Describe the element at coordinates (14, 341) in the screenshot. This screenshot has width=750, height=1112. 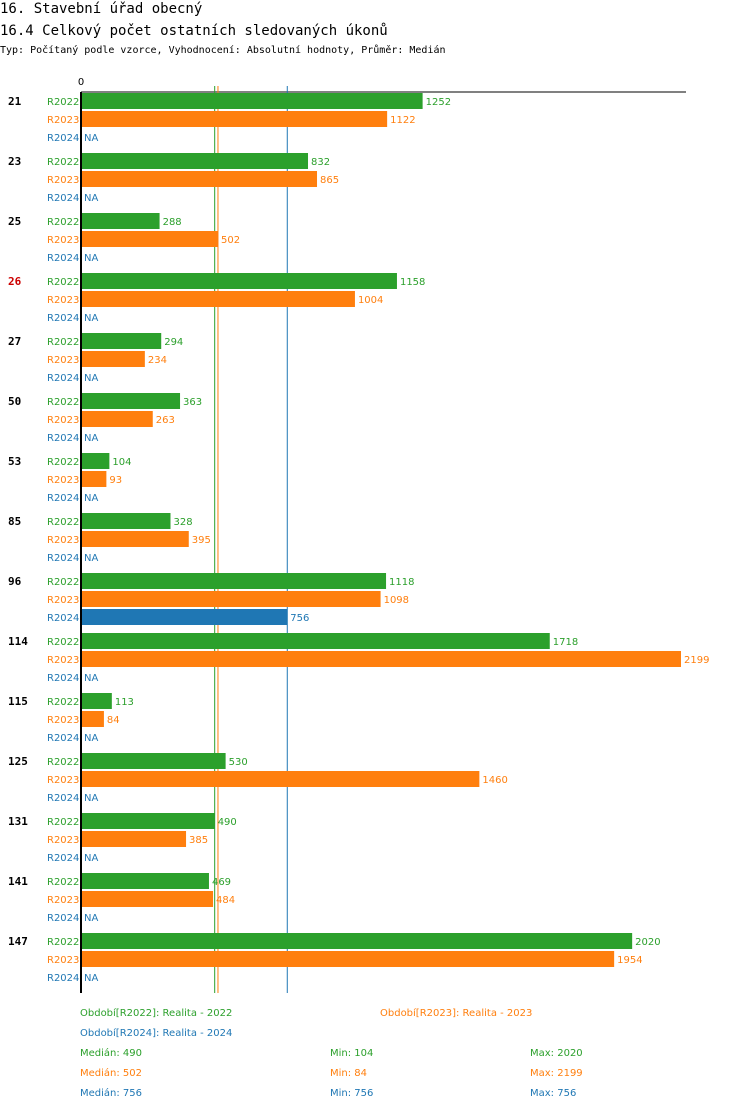
I see `category-label: 27` at that location.